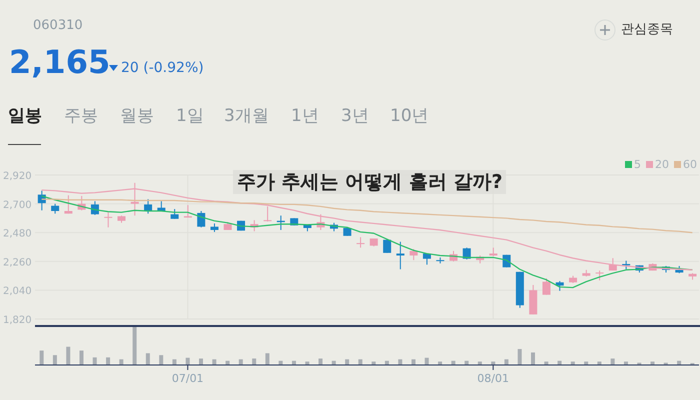 The height and width of the screenshot is (400, 700). What do you see at coordinates (637, 164) in the screenshot?
I see `legend-label: 5` at bounding box center [637, 164].